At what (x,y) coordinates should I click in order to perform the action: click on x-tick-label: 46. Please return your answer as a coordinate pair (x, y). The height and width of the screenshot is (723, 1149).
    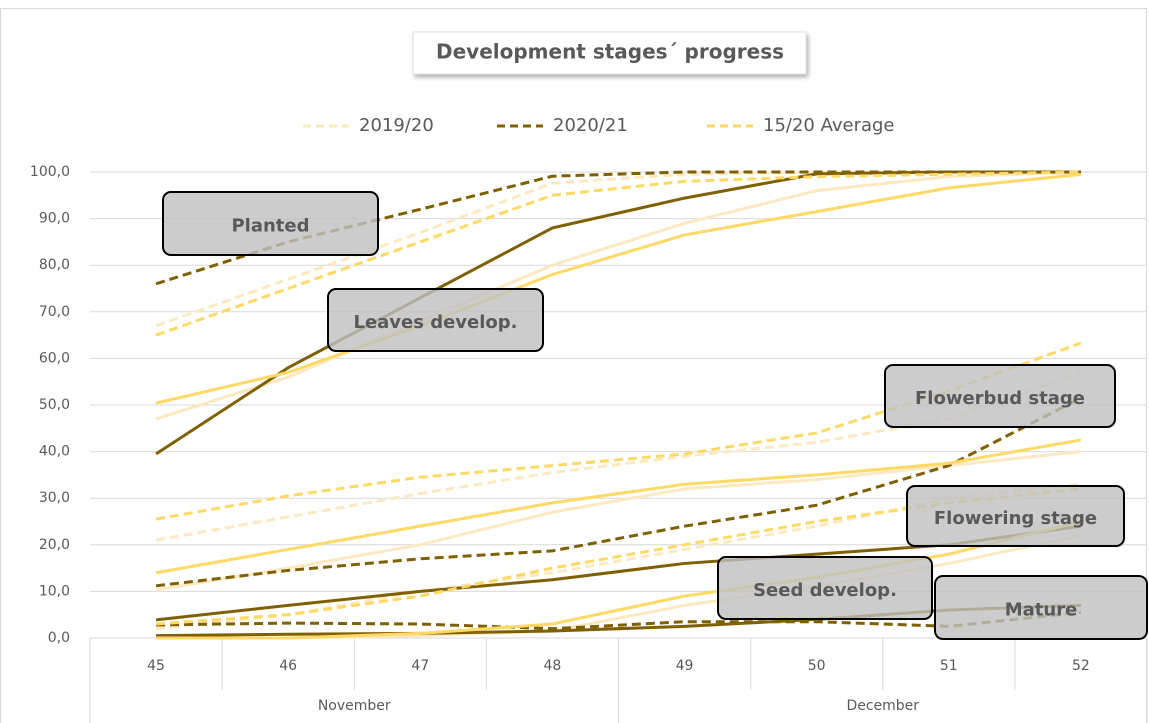
    Looking at the image, I should click on (288, 666).